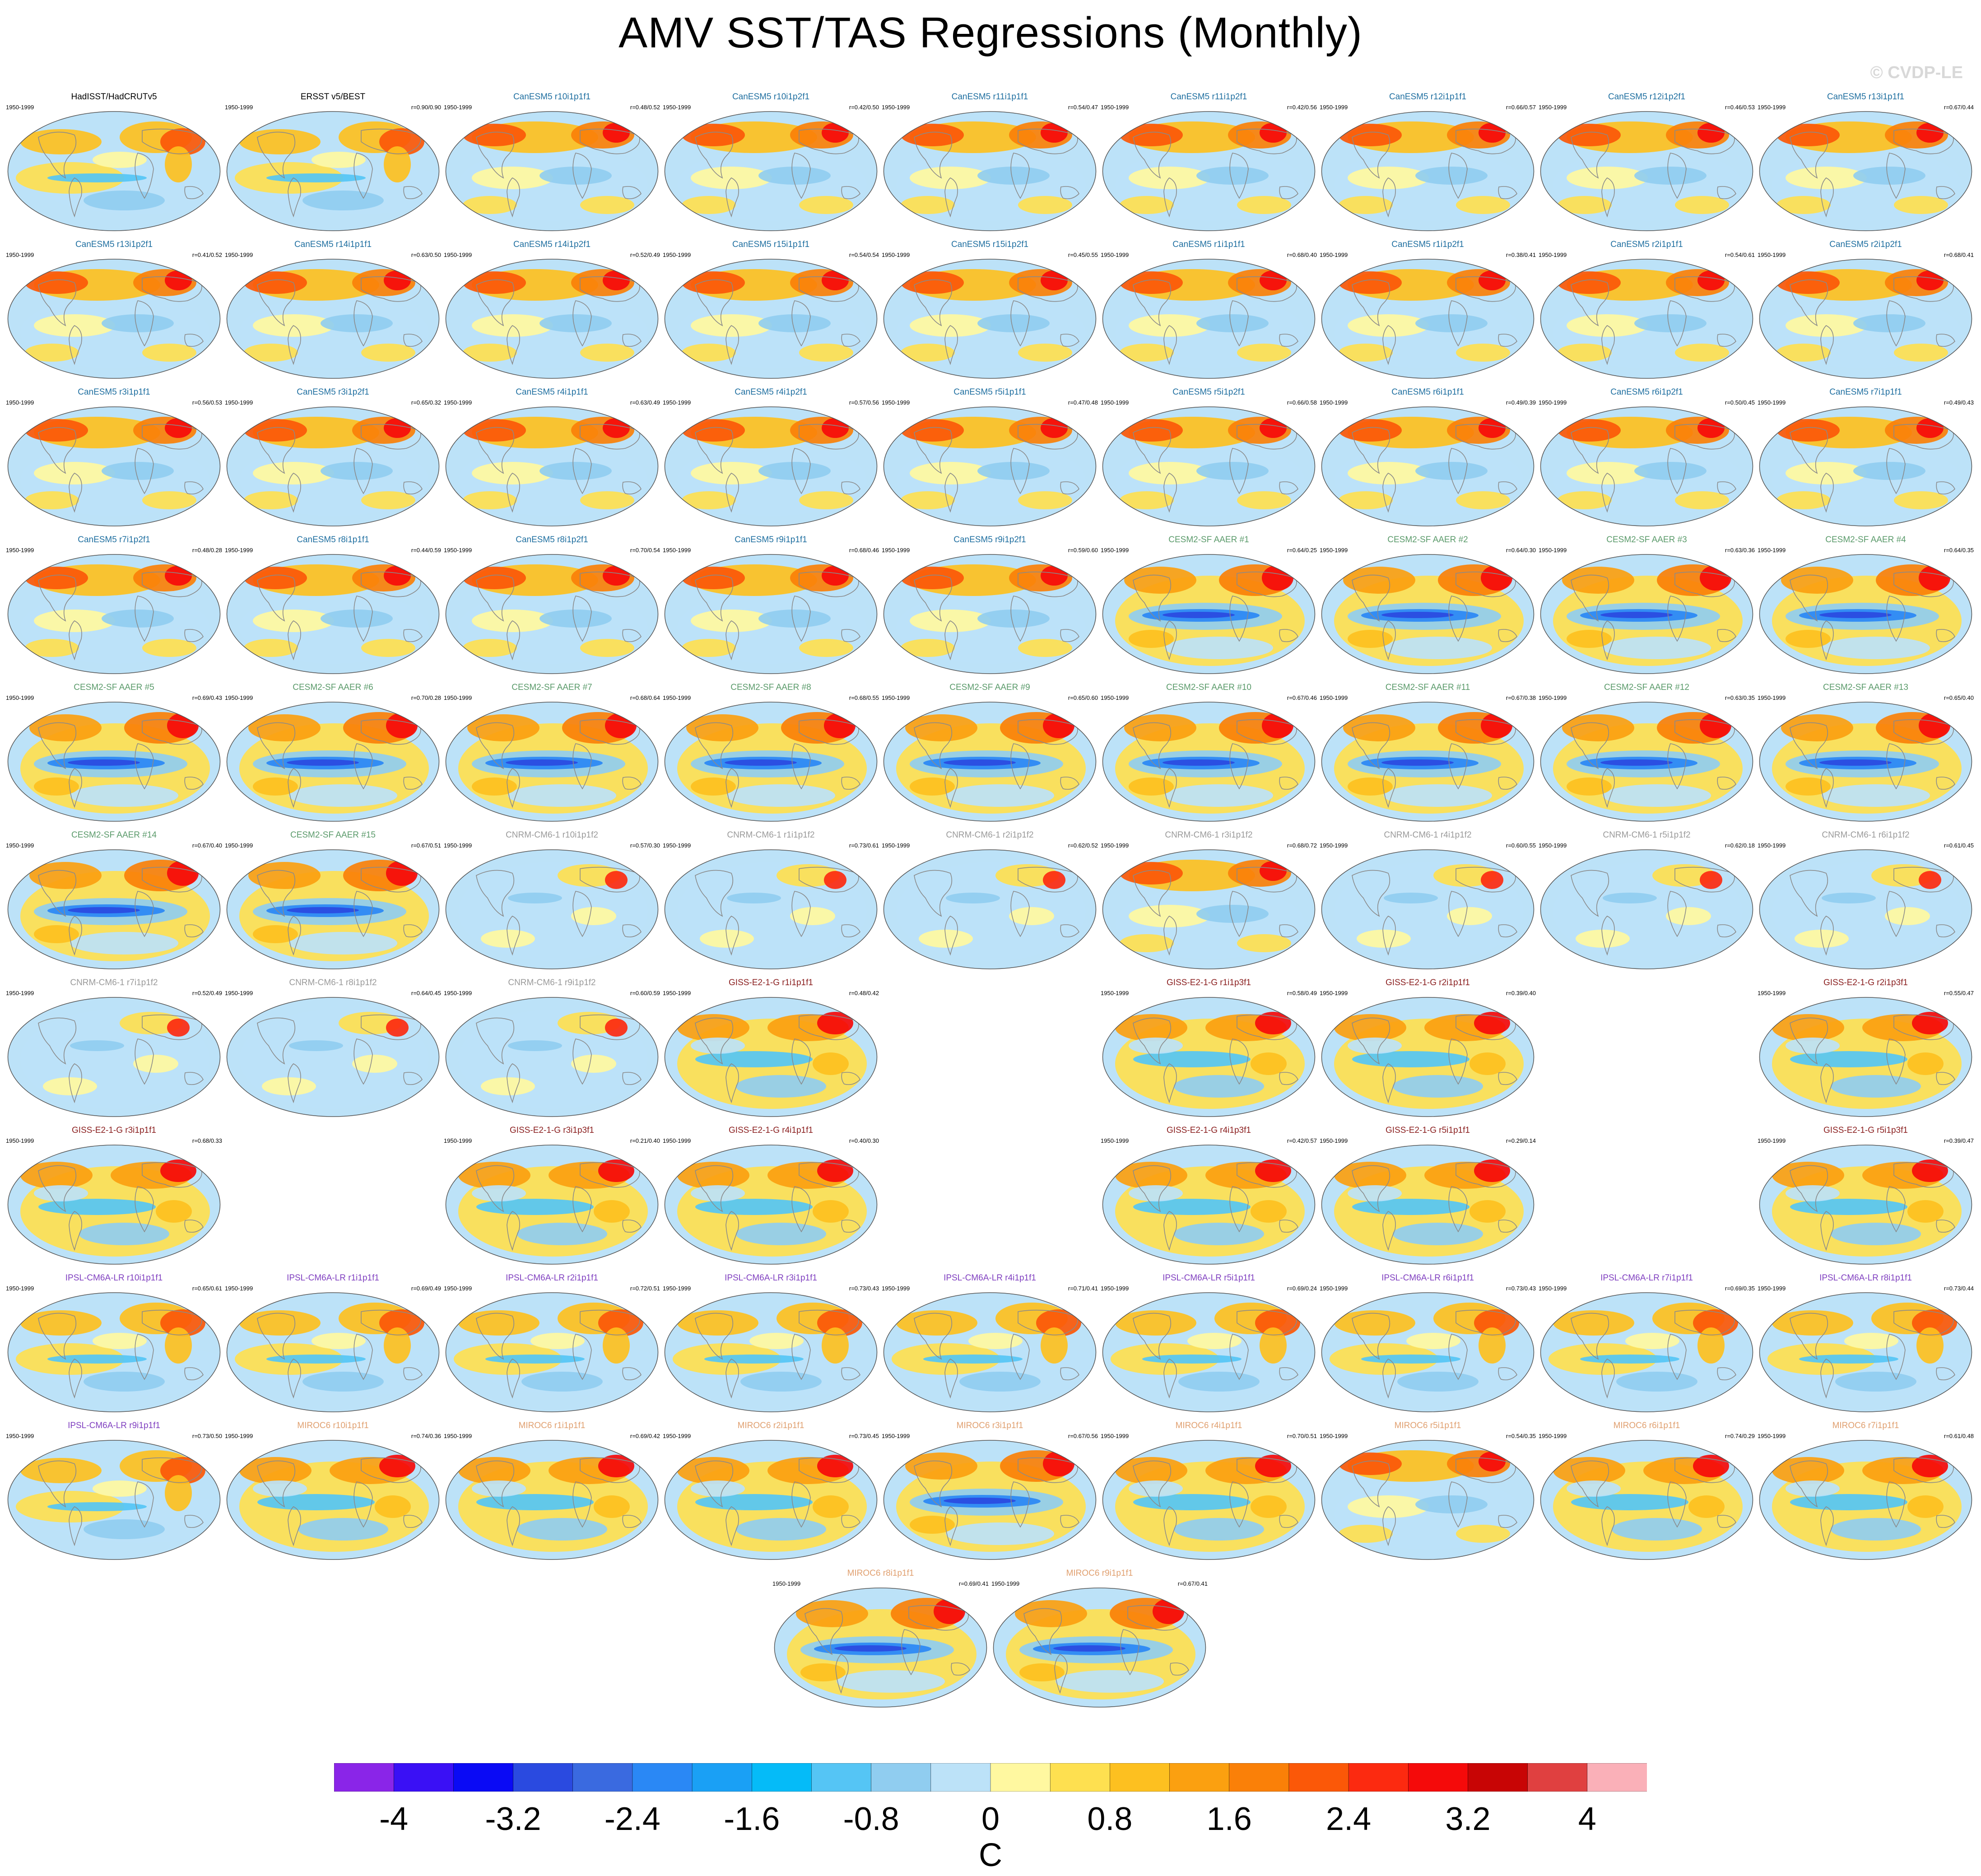 The height and width of the screenshot is (1876, 1981). I want to click on panel-title: CNRM-CM6-1 r1i1p1f2, so click(771, 835).